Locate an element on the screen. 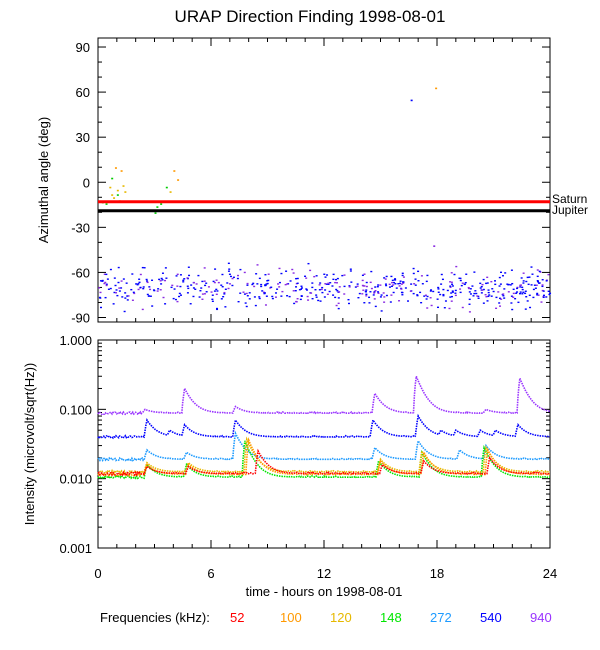 This screenshot has height=650, width=600. jupiter-label: Jupiter is located at coordinates (570, 210).